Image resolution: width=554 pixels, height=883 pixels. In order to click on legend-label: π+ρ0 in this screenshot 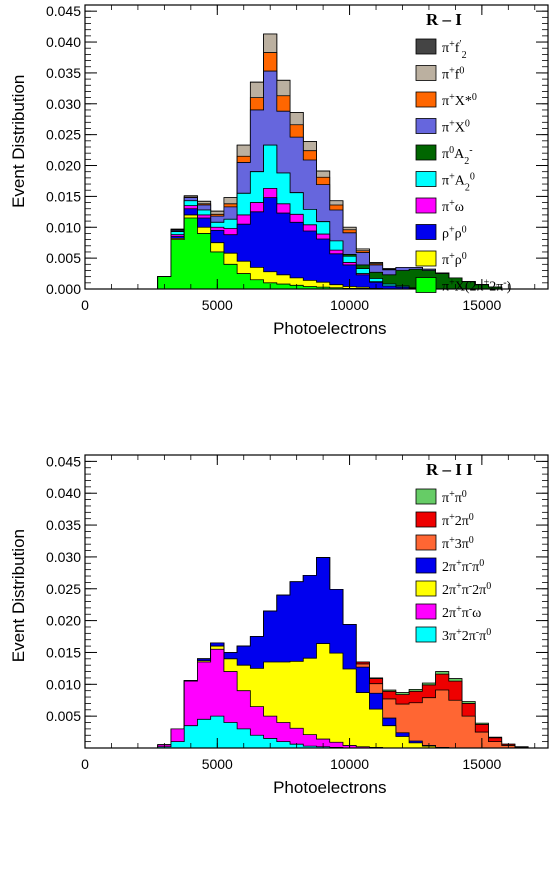, I will do `click(454, 260)`.